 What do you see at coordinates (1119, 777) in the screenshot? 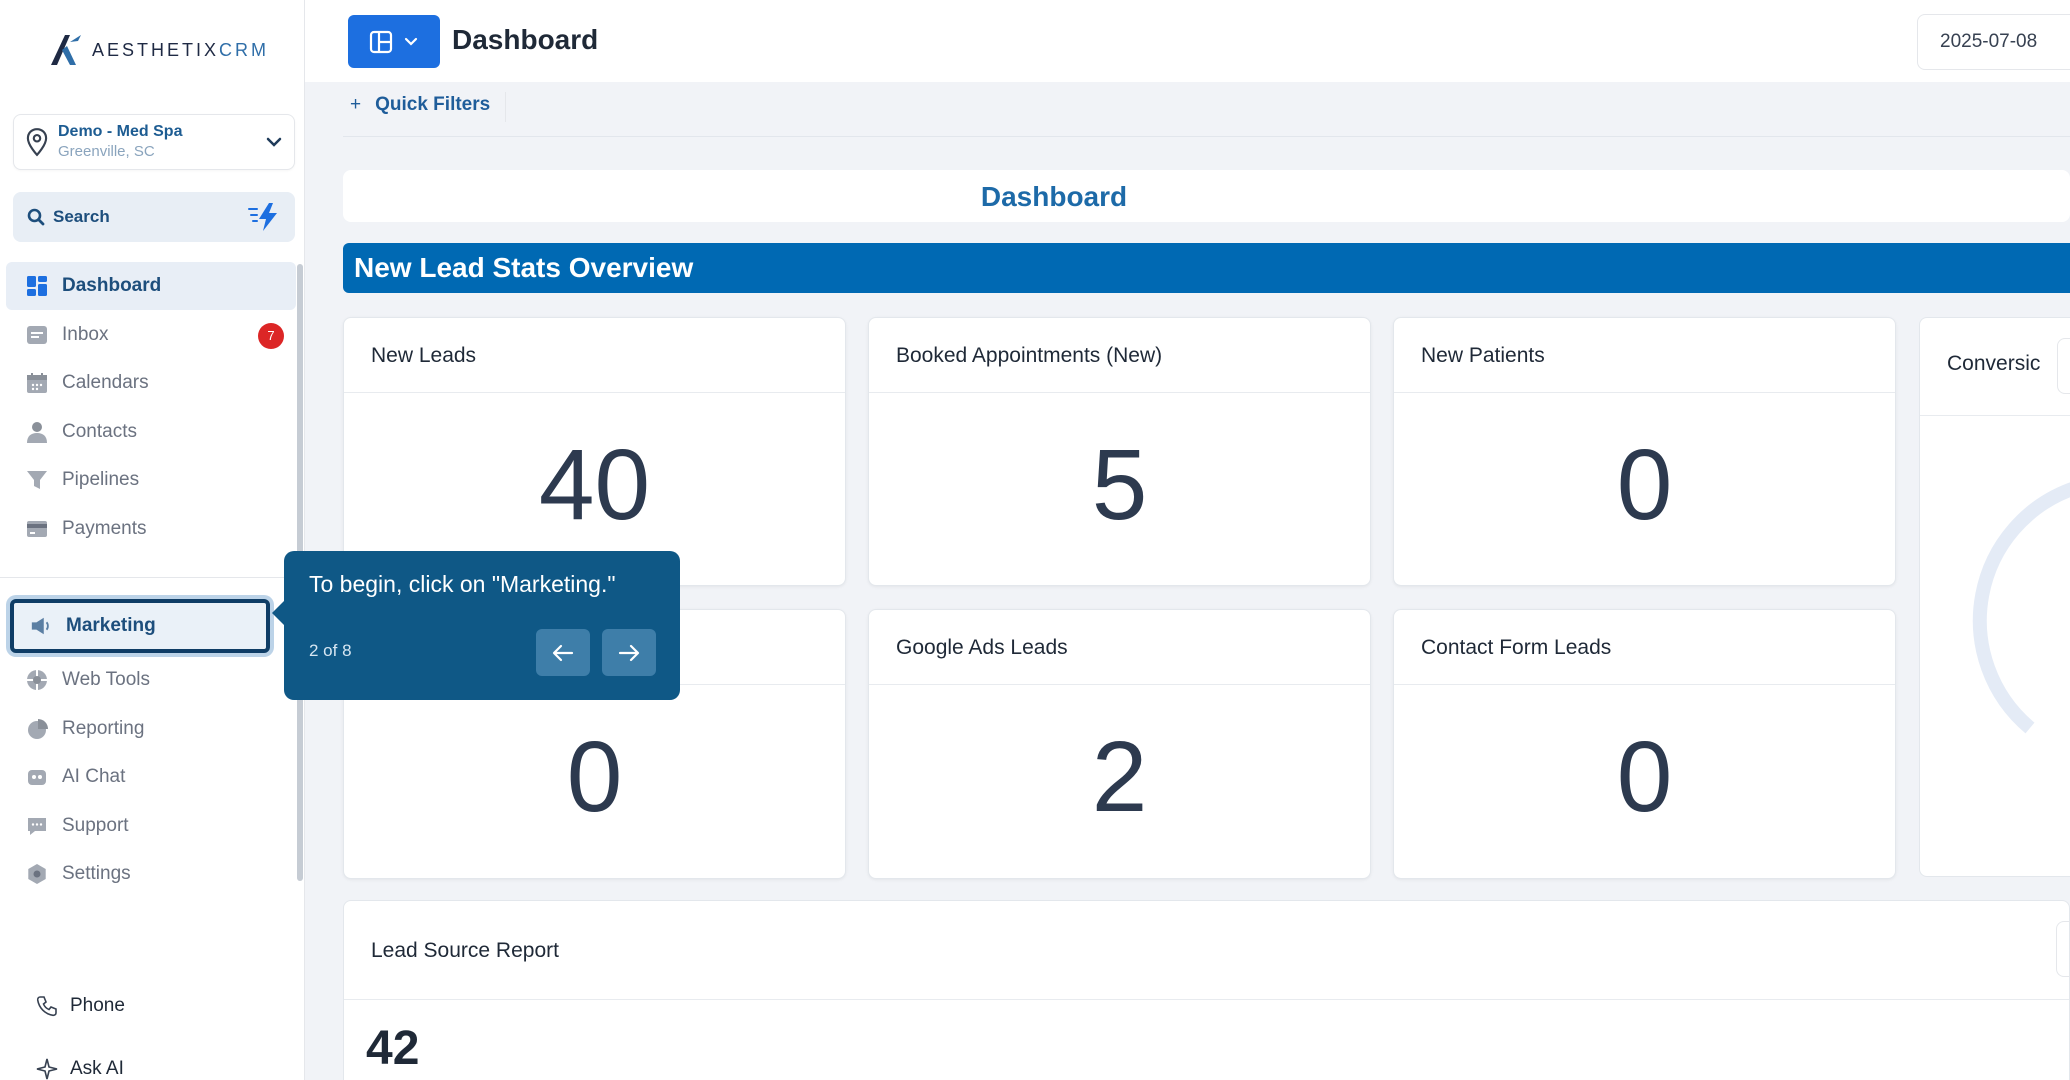
I see `card-value: 2` at bounding box center [1119, 777].